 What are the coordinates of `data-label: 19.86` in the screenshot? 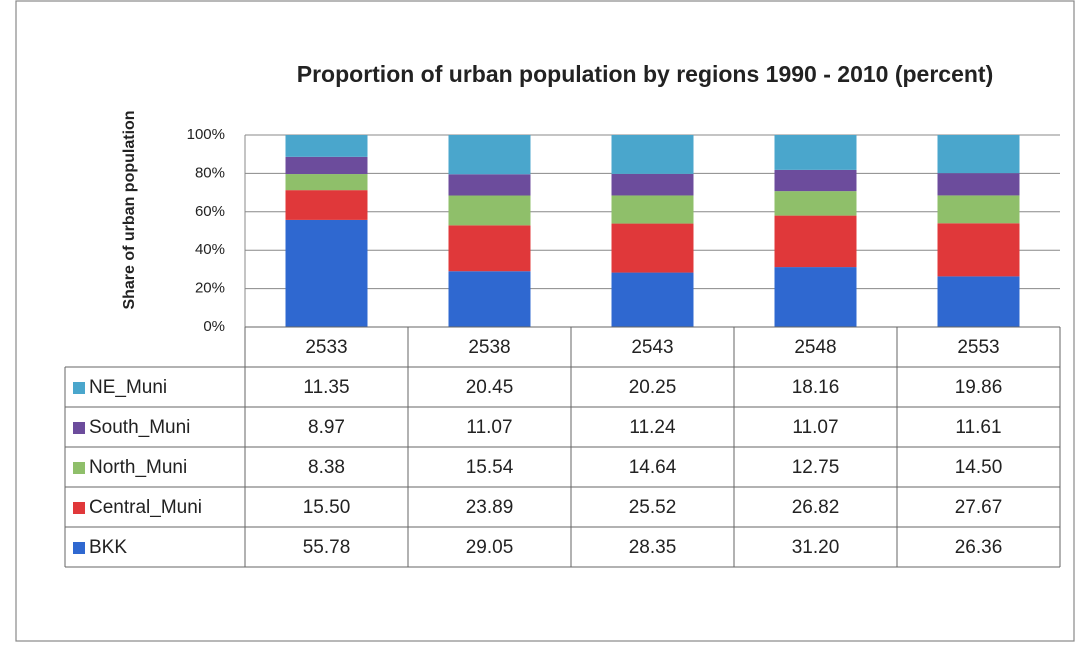 It's located at (979, 387).